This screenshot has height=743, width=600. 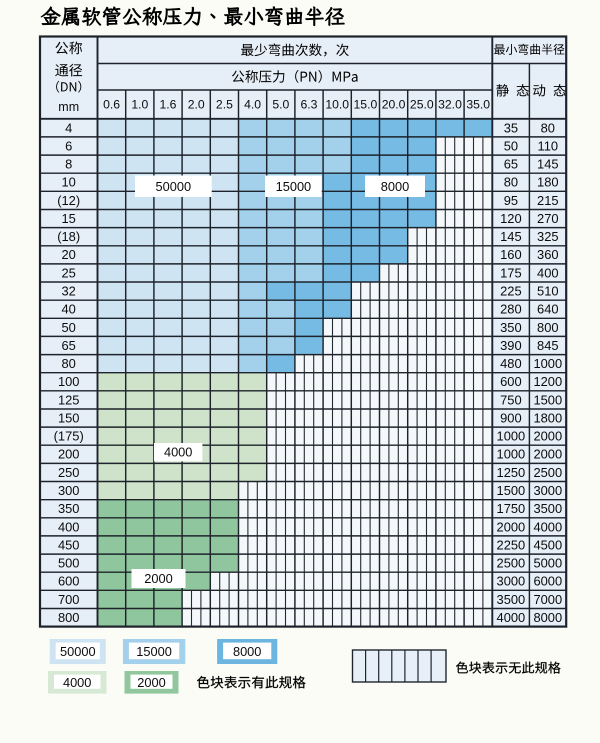 I want to click on svg-text: 200, so click(x=69, y=454).